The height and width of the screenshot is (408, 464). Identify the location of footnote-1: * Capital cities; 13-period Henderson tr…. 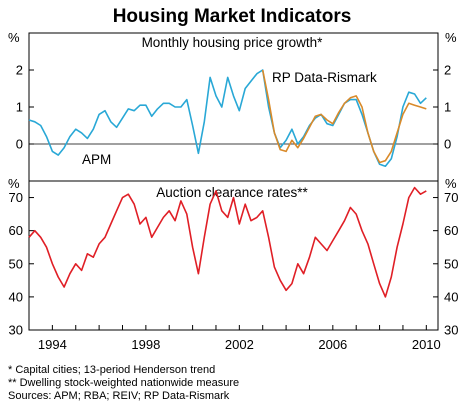
(111, 370).